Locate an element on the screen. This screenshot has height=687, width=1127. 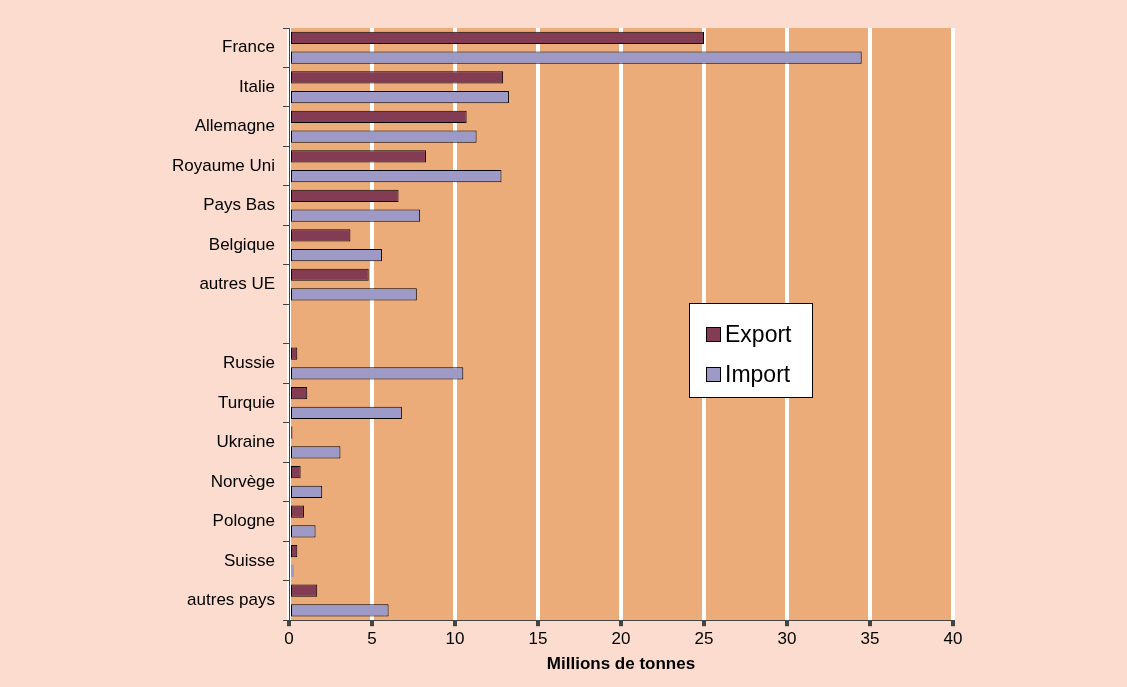
y-tick-label: Italie is located at coordinates (257, 86).